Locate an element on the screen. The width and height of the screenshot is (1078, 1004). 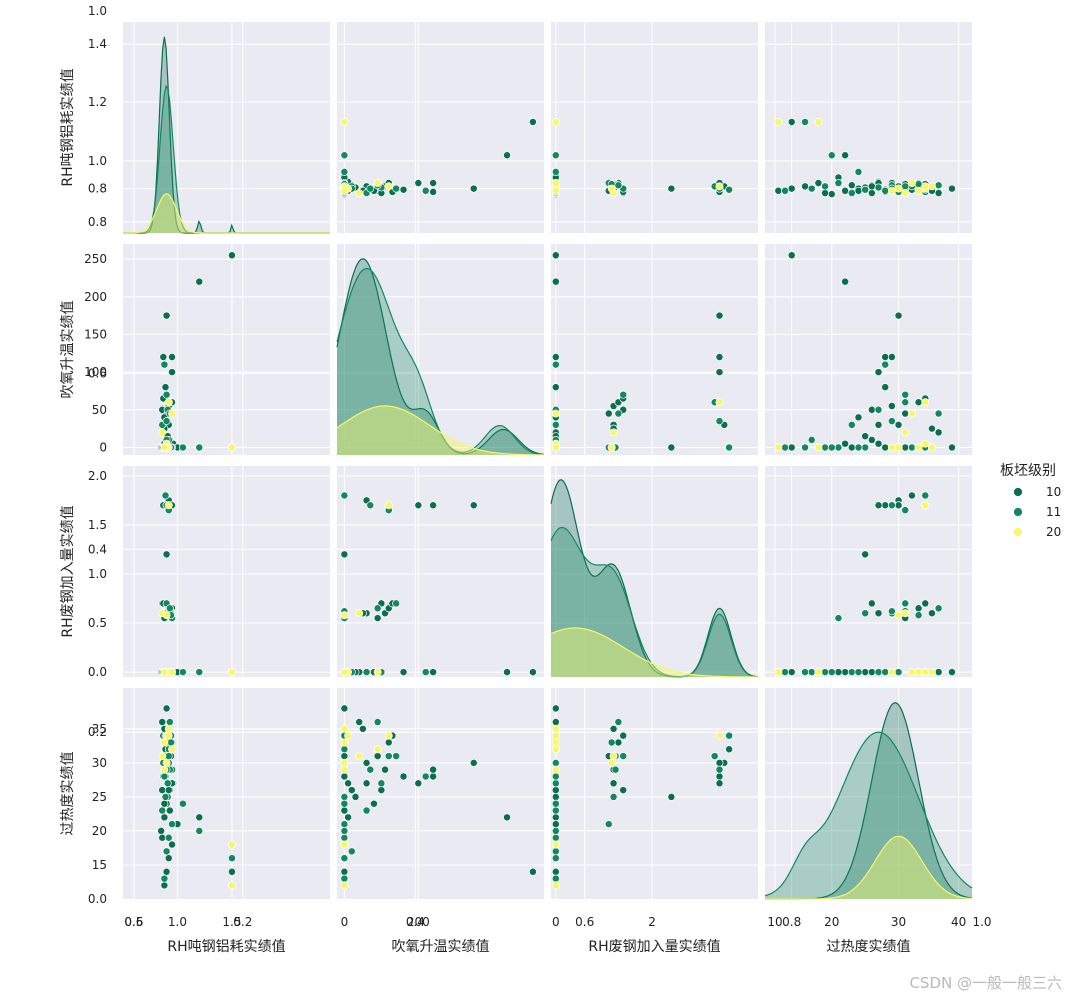
x-tick-label: 1.0 is located at coordinates (177, 922).